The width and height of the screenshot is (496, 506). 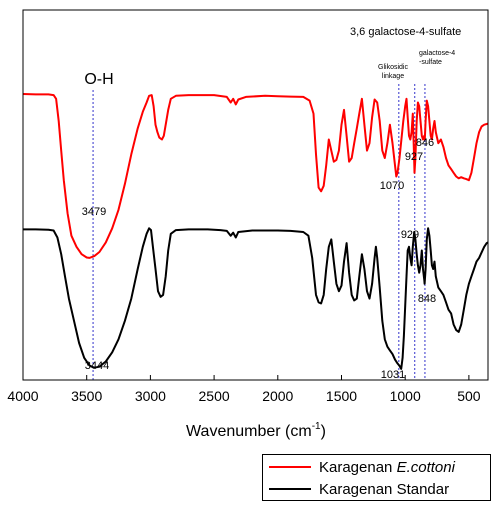 I want to click on label-red-1070: 1070, so click(x=392, y=186).